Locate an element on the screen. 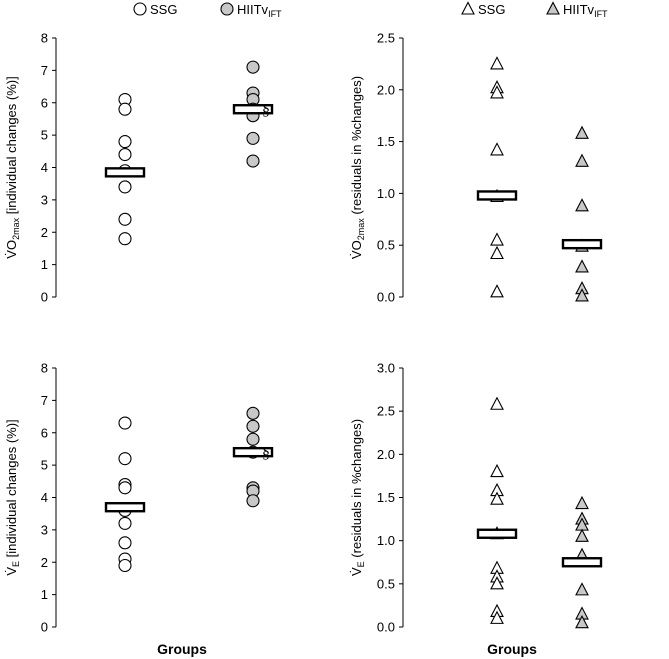 This screenshot has height=659, width=669. y-axis-label: V̇E [individual changes (%)] is located at coordinates (12, 497).